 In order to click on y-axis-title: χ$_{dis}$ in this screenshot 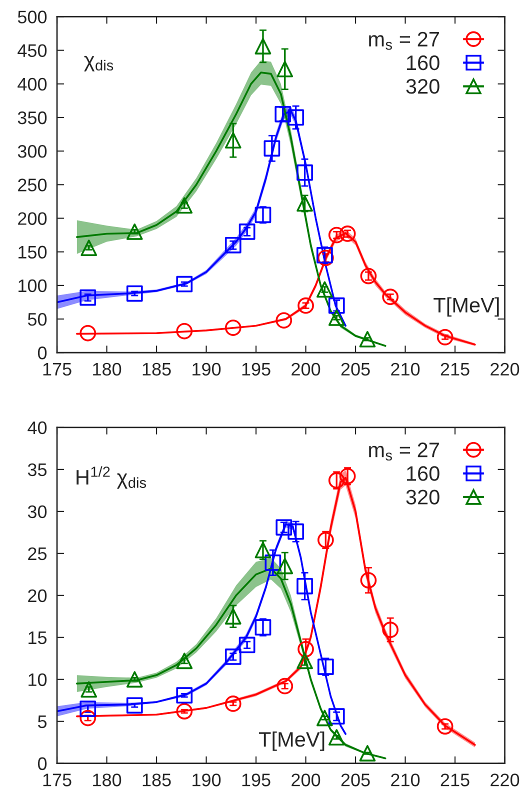, I will do `click(99, 64)`.